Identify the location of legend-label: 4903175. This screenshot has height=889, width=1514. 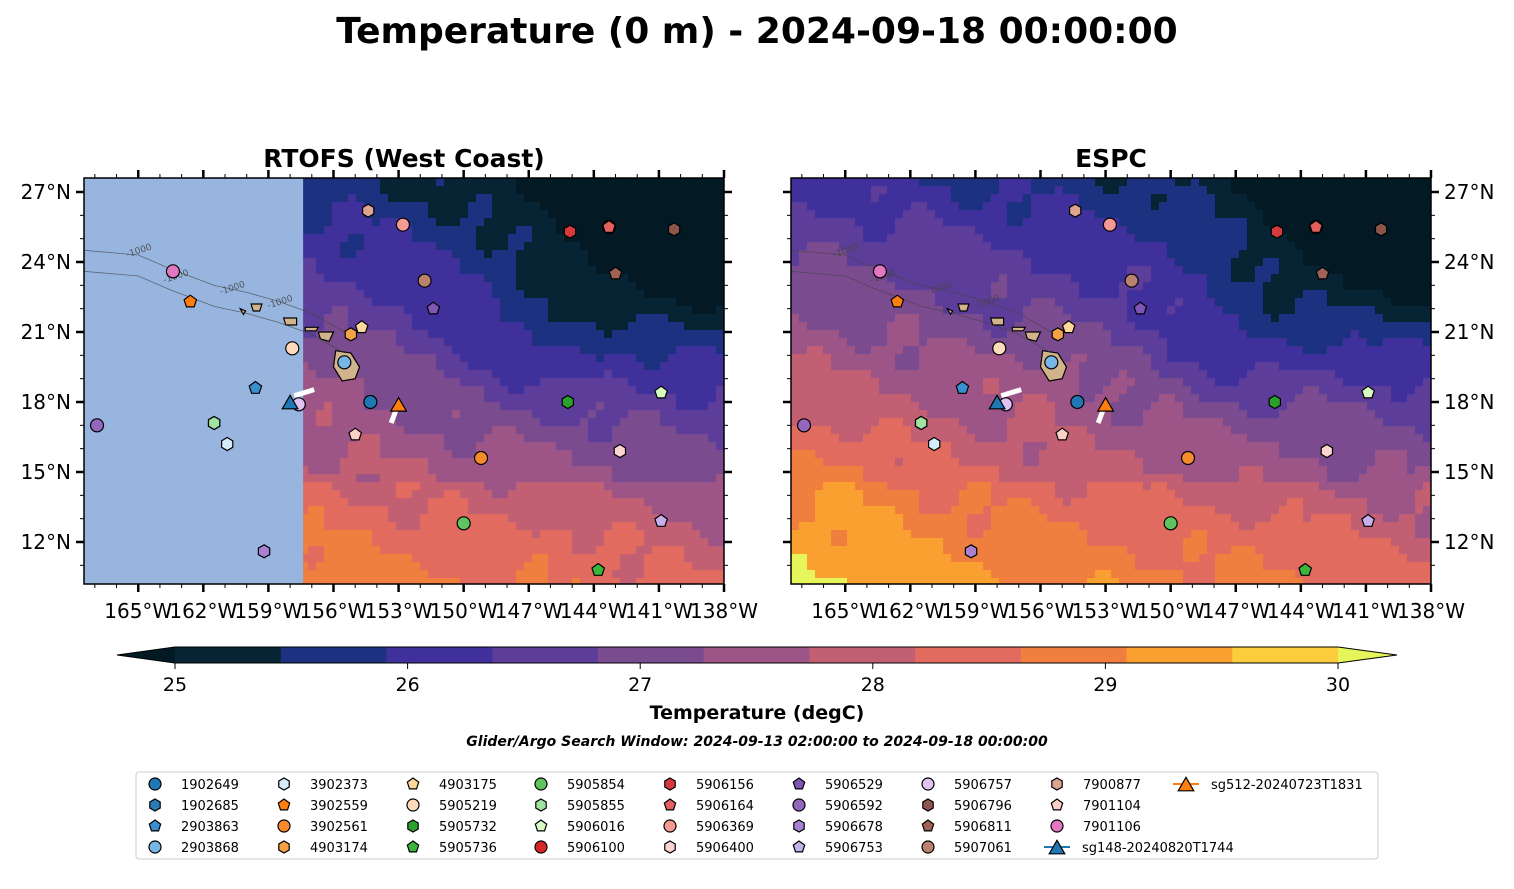
(468, 785).